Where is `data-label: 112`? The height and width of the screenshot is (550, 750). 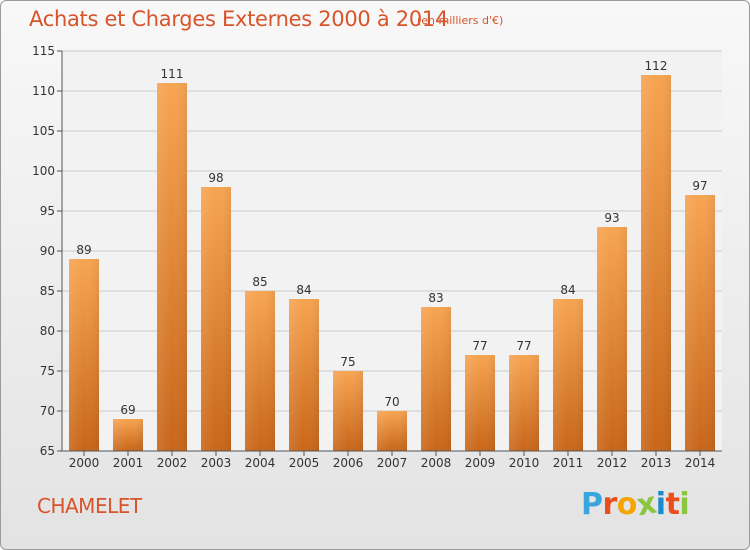 data-label: 112 is located at coordinates (656, 66).